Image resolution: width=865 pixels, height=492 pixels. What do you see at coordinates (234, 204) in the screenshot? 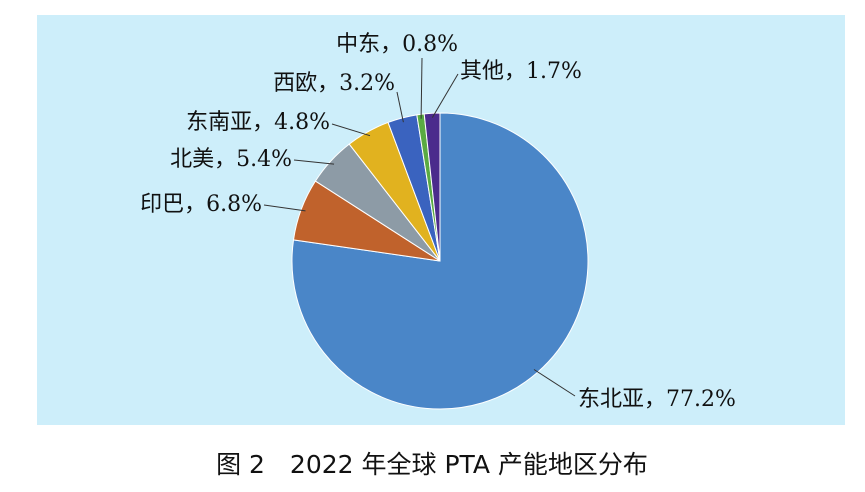
I see `value-label: 6.8%` at bounding box center [234, 204].